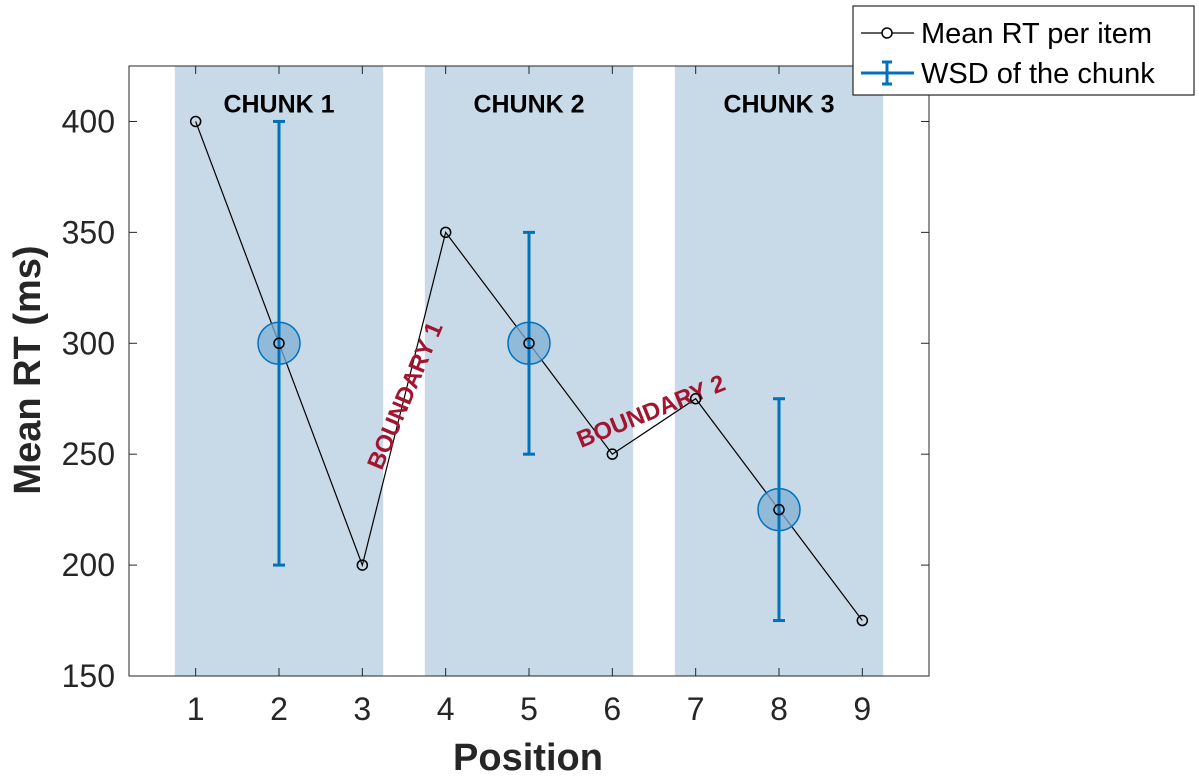 This screenshot has height=778, width=1199. I want to click on x-tick-label: 2, so click(279, 709).